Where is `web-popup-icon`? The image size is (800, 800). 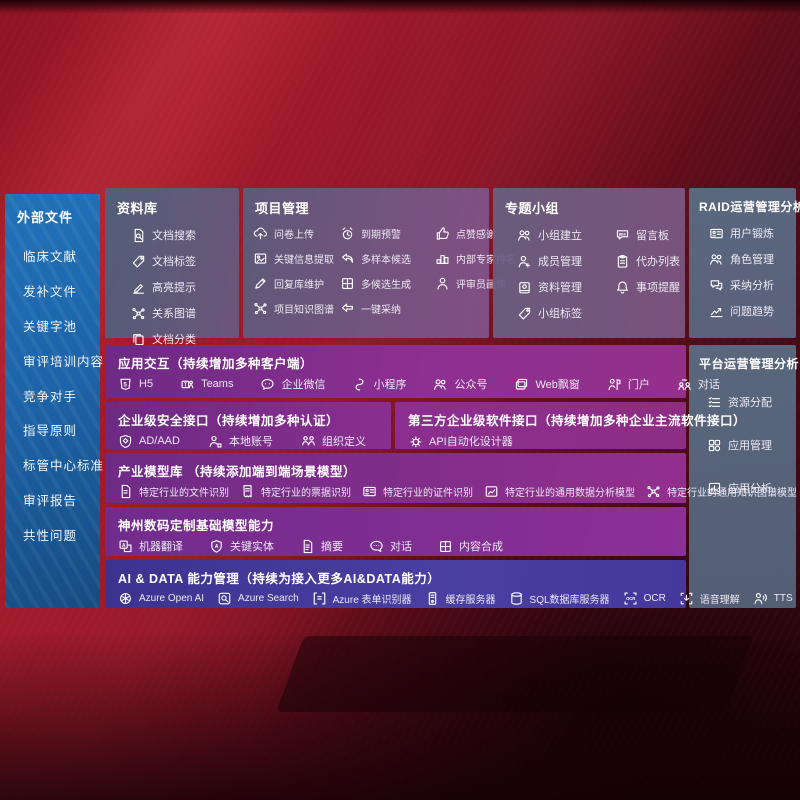 web-popup-icon is located at coordinates (521, 384).